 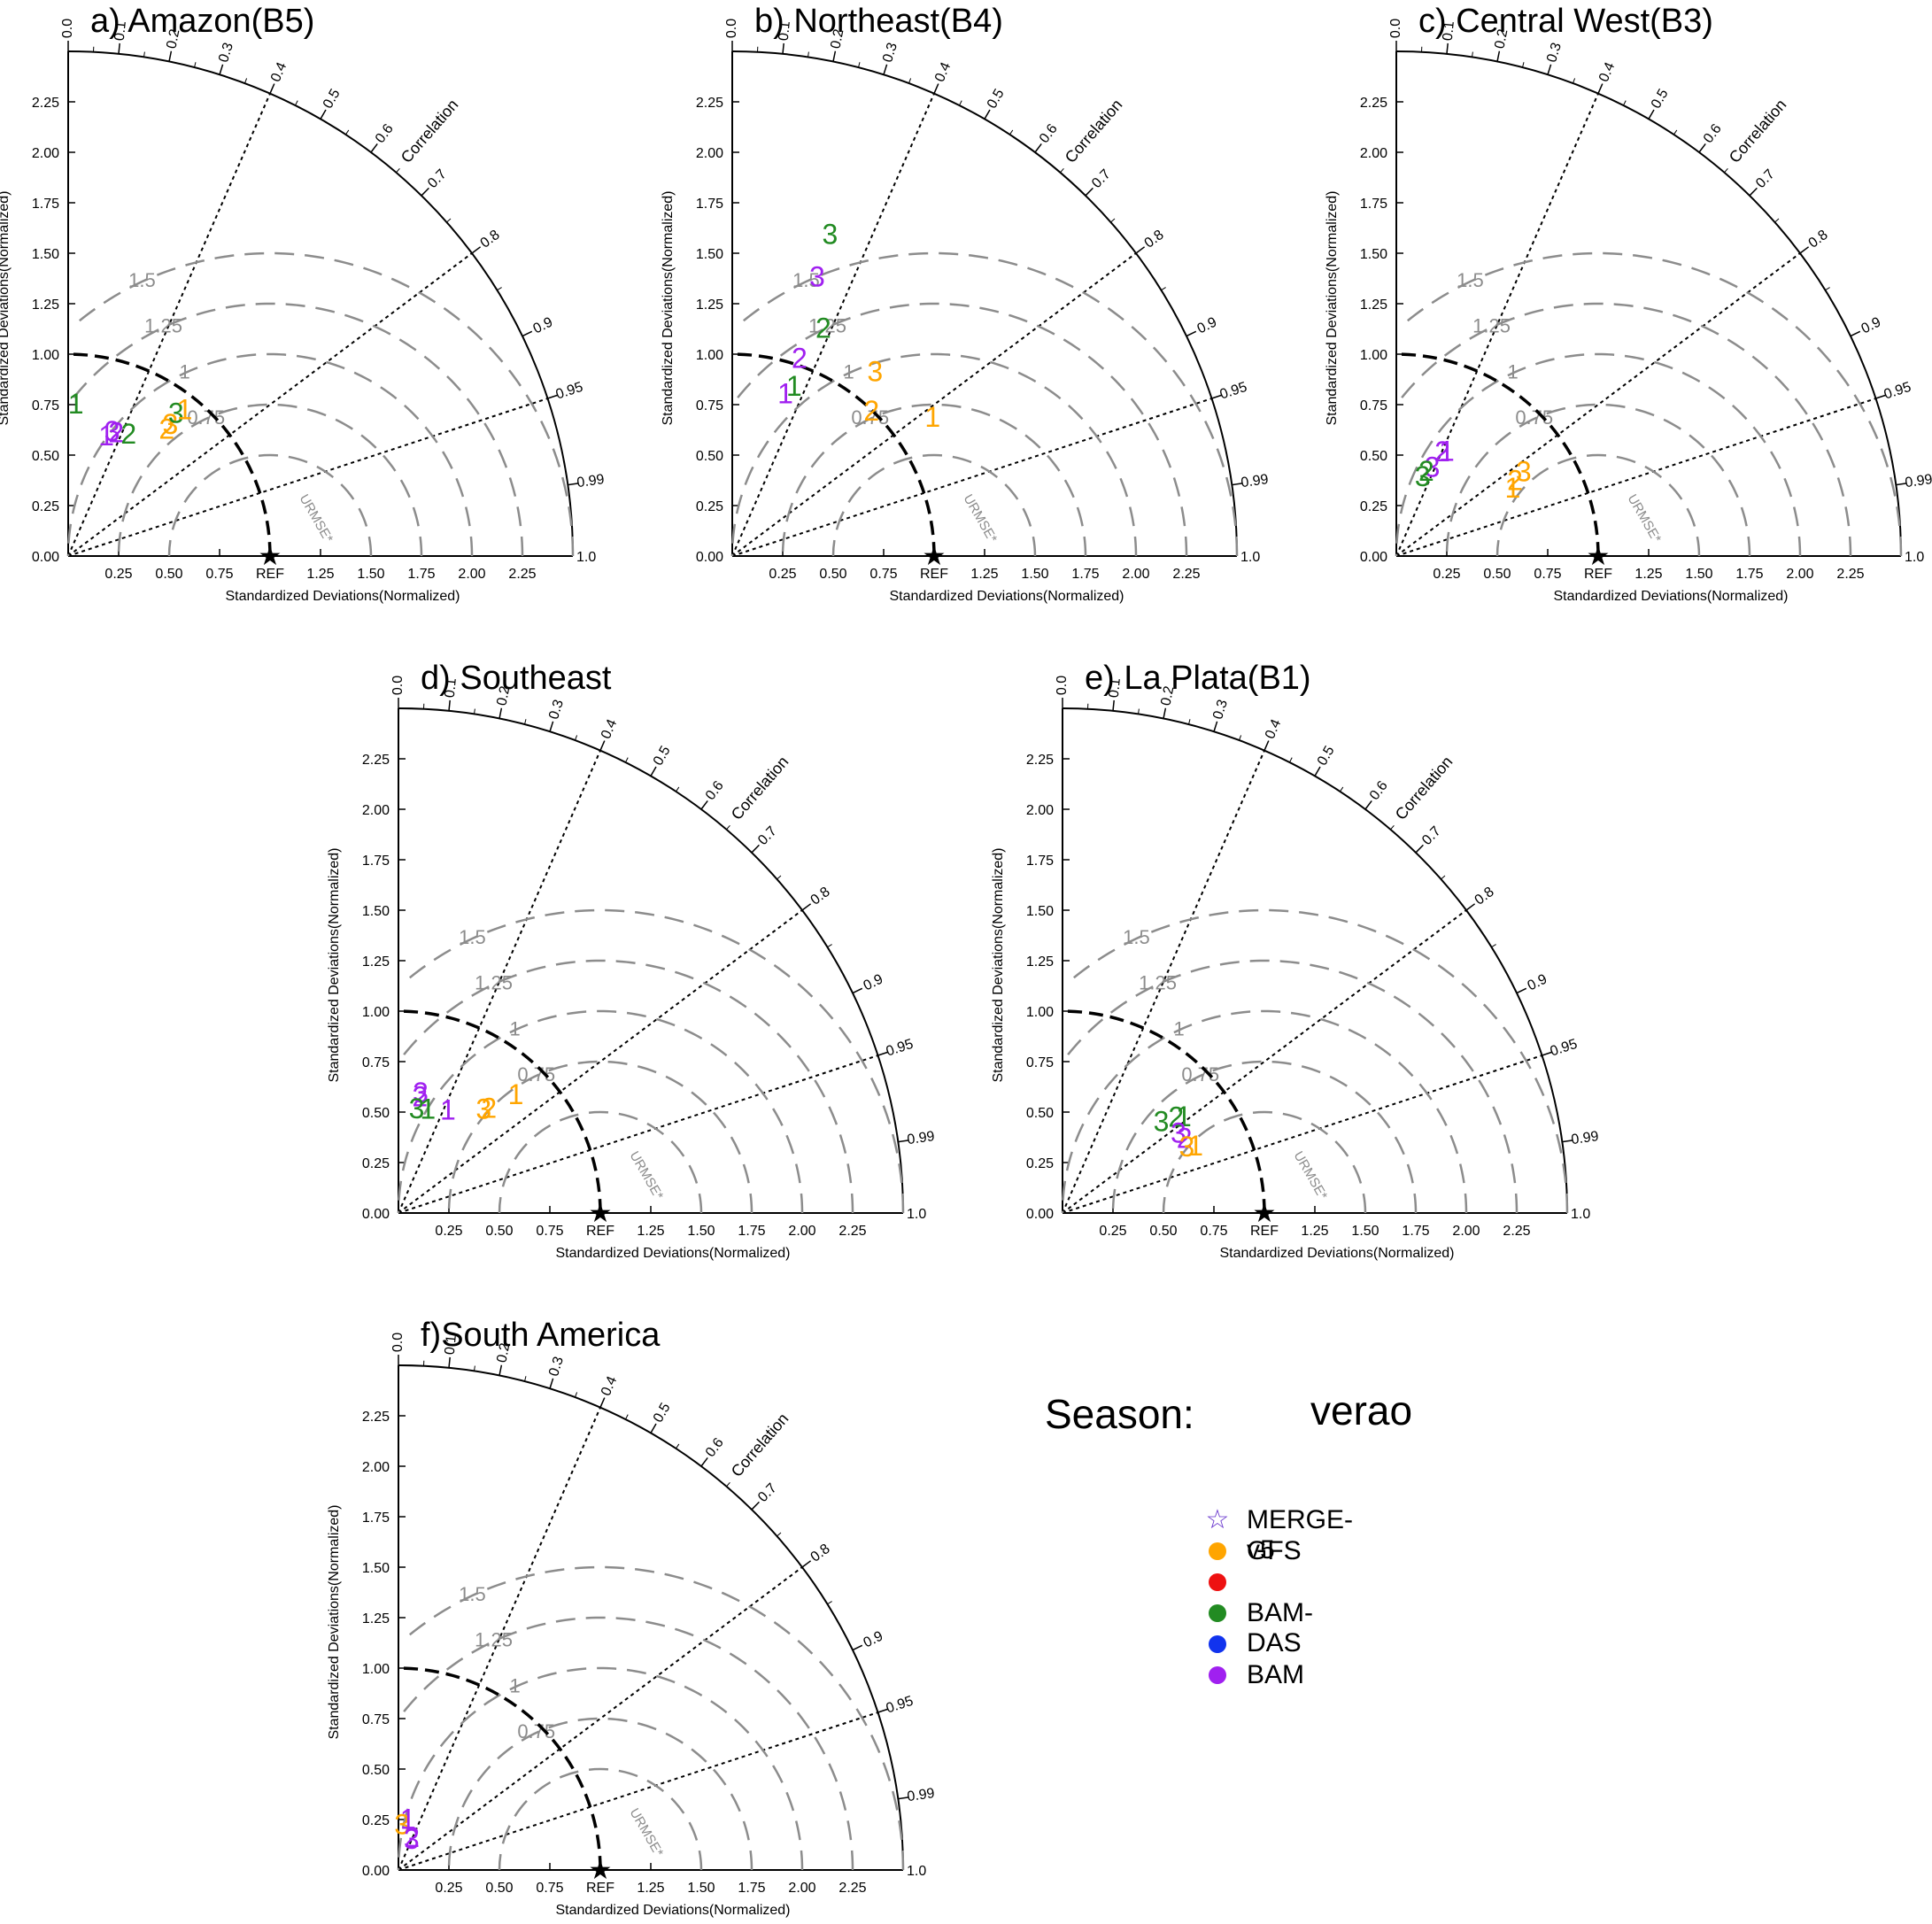 I want to click on x-tick-label: 2.00, so click(x=1135, y=574).